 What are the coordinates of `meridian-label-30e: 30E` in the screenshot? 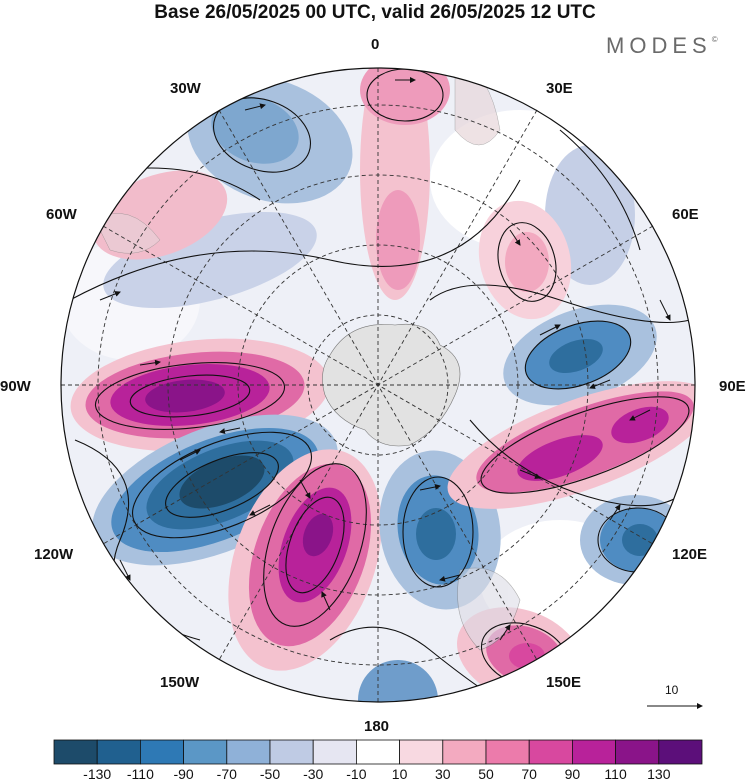 It's located at (559, 88).